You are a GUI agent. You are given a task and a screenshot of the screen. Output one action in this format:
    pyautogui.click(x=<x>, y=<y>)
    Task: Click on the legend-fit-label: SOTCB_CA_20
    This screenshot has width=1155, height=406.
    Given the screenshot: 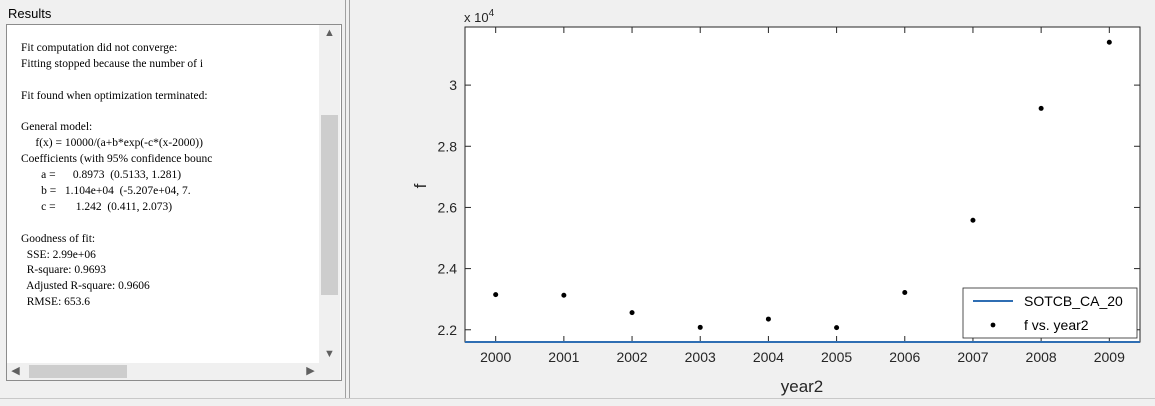 What is the action you would take?
    pyautogui.click(x=1073, y=301)
    